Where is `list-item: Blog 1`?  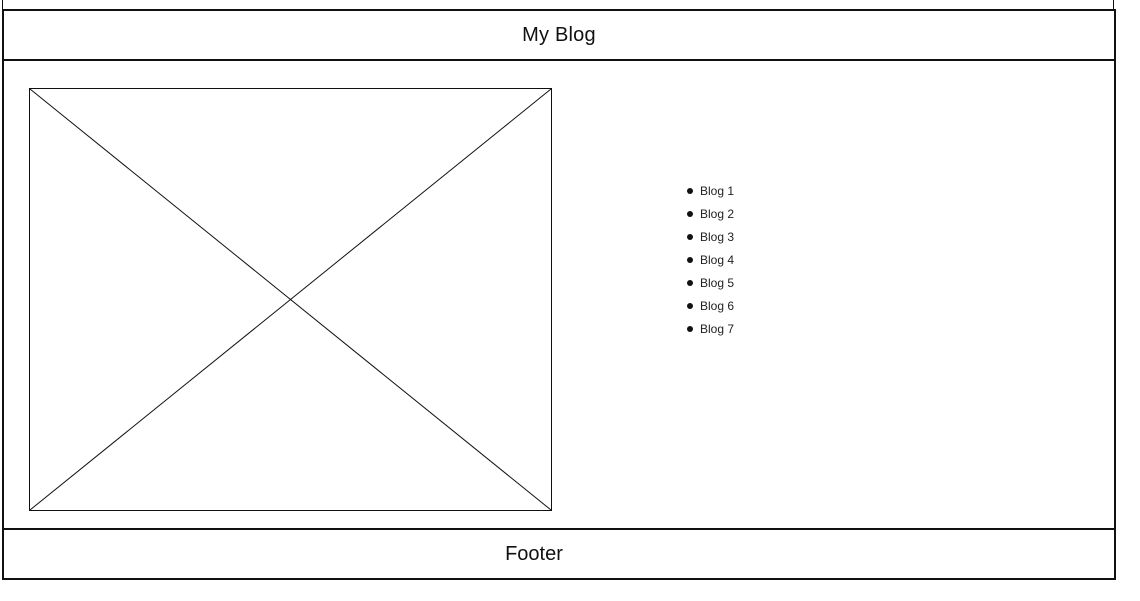 list-item: Blog 1 is located at coordinates (710, 190).